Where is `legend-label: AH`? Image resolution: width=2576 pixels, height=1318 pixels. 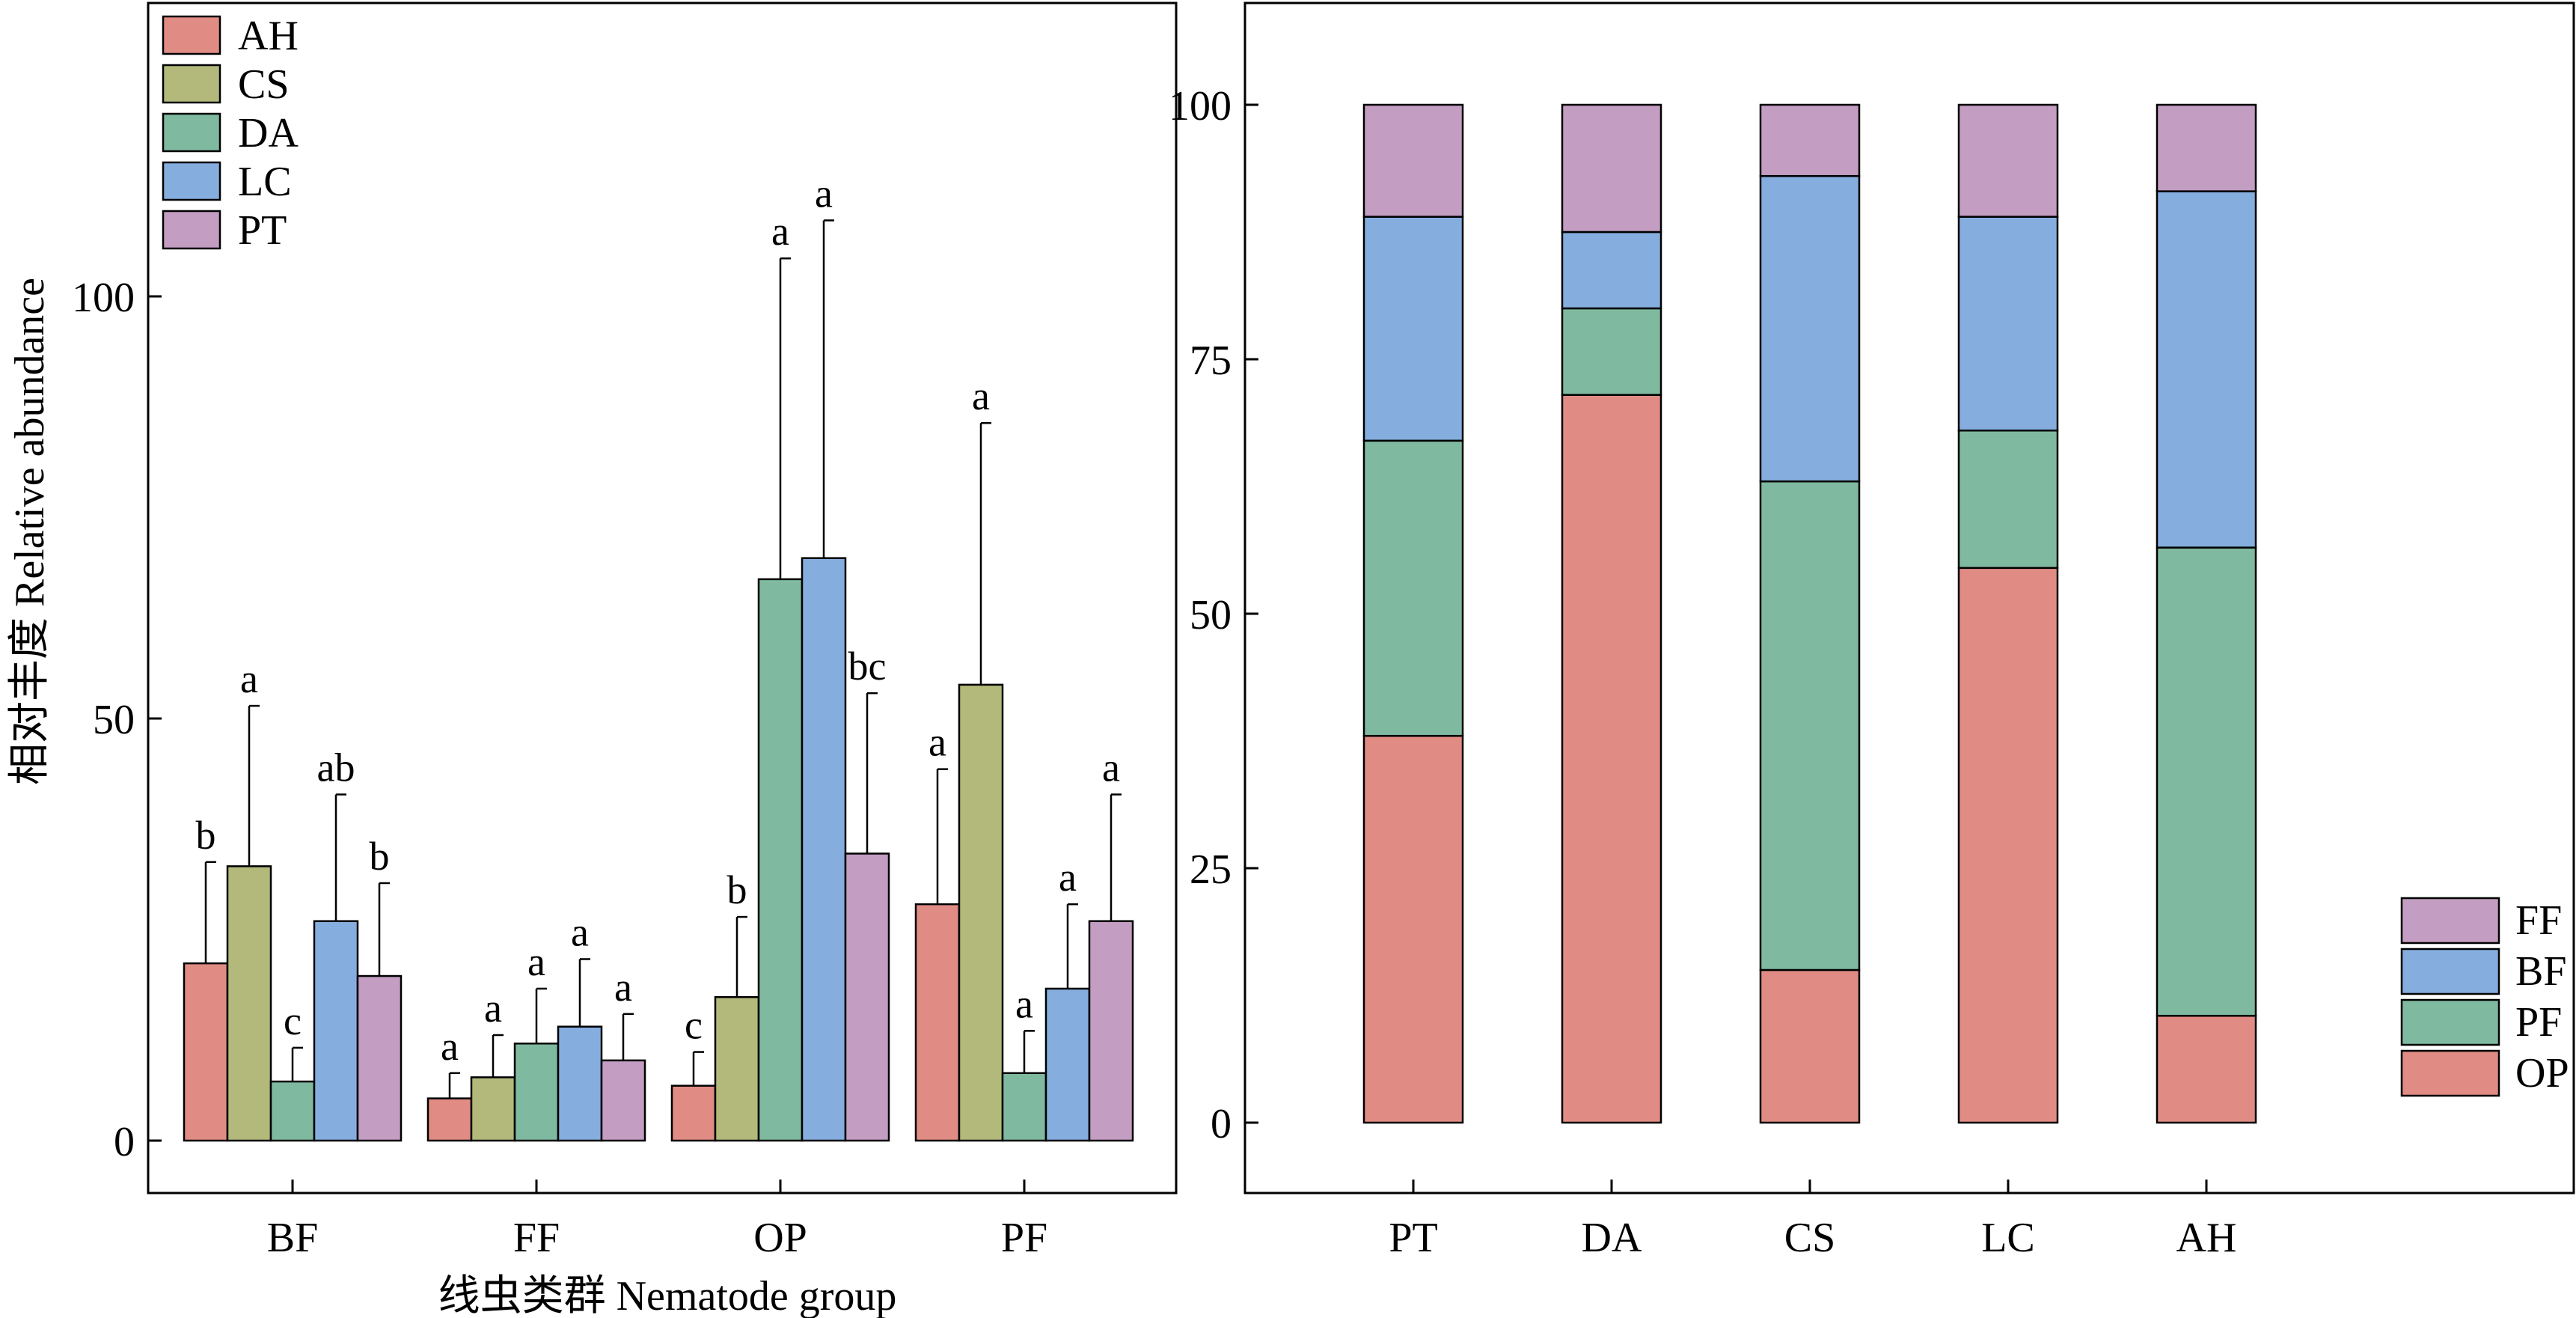 legend-label: AH is located at coordinates (268, 36).